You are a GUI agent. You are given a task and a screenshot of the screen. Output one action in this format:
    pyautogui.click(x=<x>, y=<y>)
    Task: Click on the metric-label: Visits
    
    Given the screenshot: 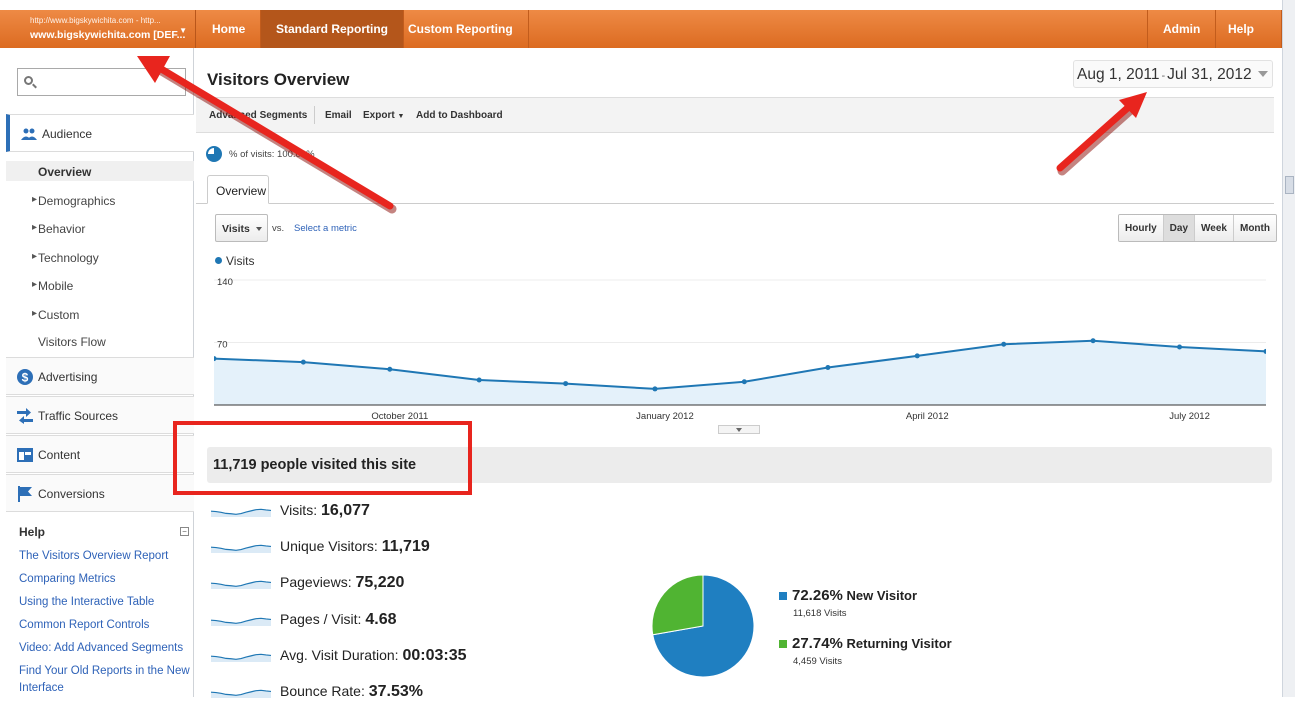 What is the action you would take?
    pyautogui.click(x=236, y=229)
    